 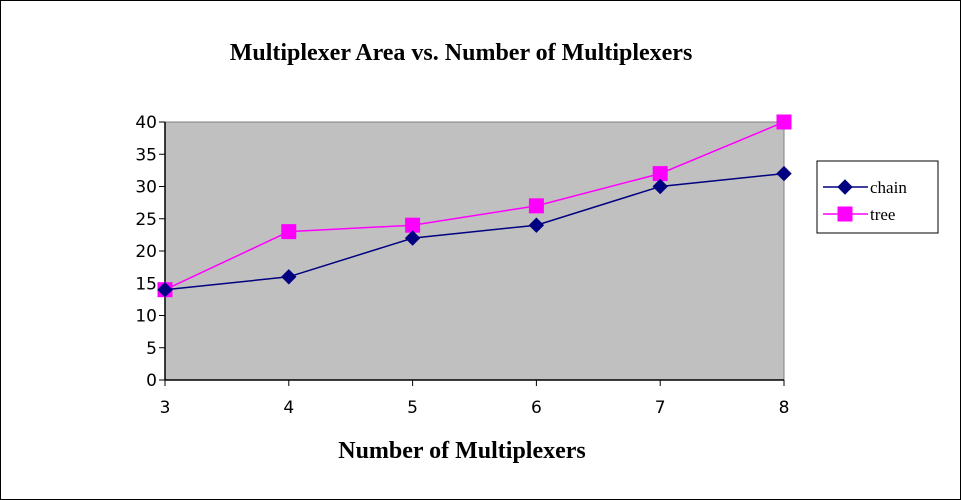 What do you see at coordinates (859, 214) in the screenshot?
I see `legend-item-tree: tree` at bounding box center [859, 214].